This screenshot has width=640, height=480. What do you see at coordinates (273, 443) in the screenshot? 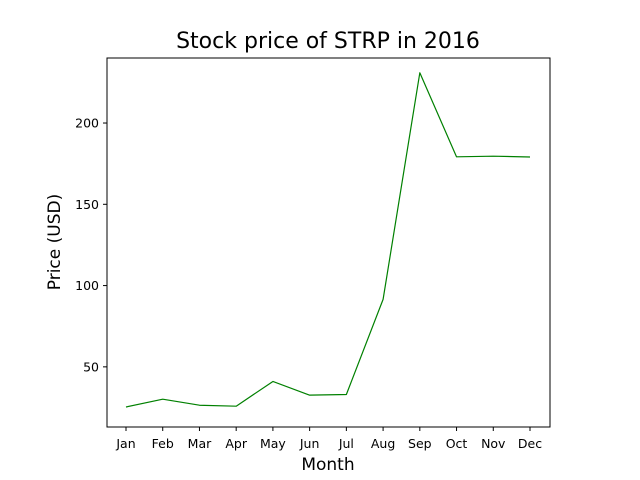
I see `x-tick-label: May` at bounding box center [273, 443].